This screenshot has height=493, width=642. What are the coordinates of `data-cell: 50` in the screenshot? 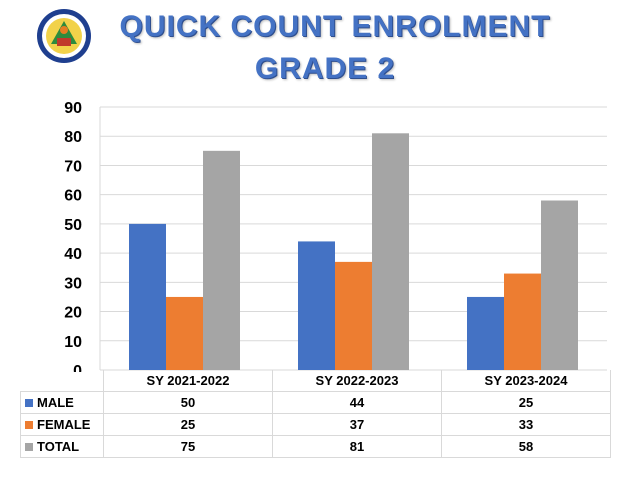 It's located at (188, 402).